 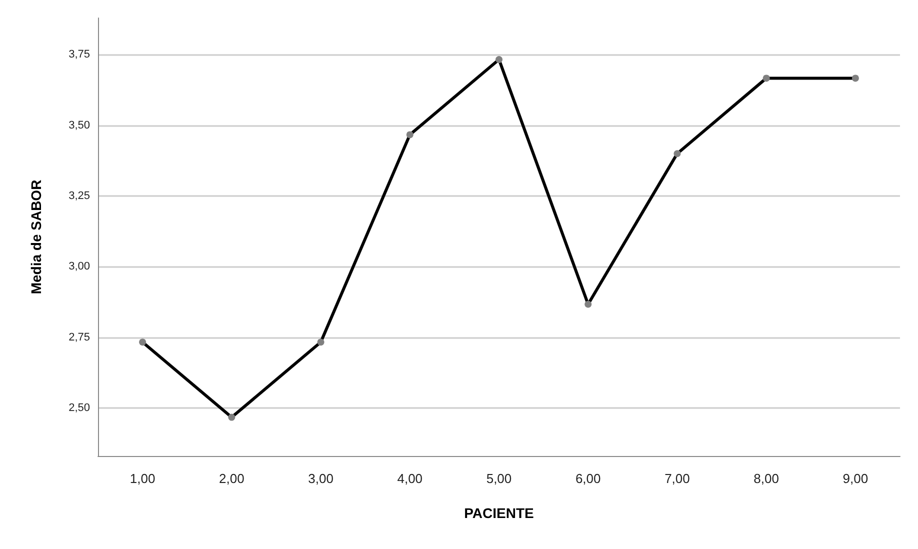 I want to click on x-tick-label: 5,00, so click(x=499, y=478).